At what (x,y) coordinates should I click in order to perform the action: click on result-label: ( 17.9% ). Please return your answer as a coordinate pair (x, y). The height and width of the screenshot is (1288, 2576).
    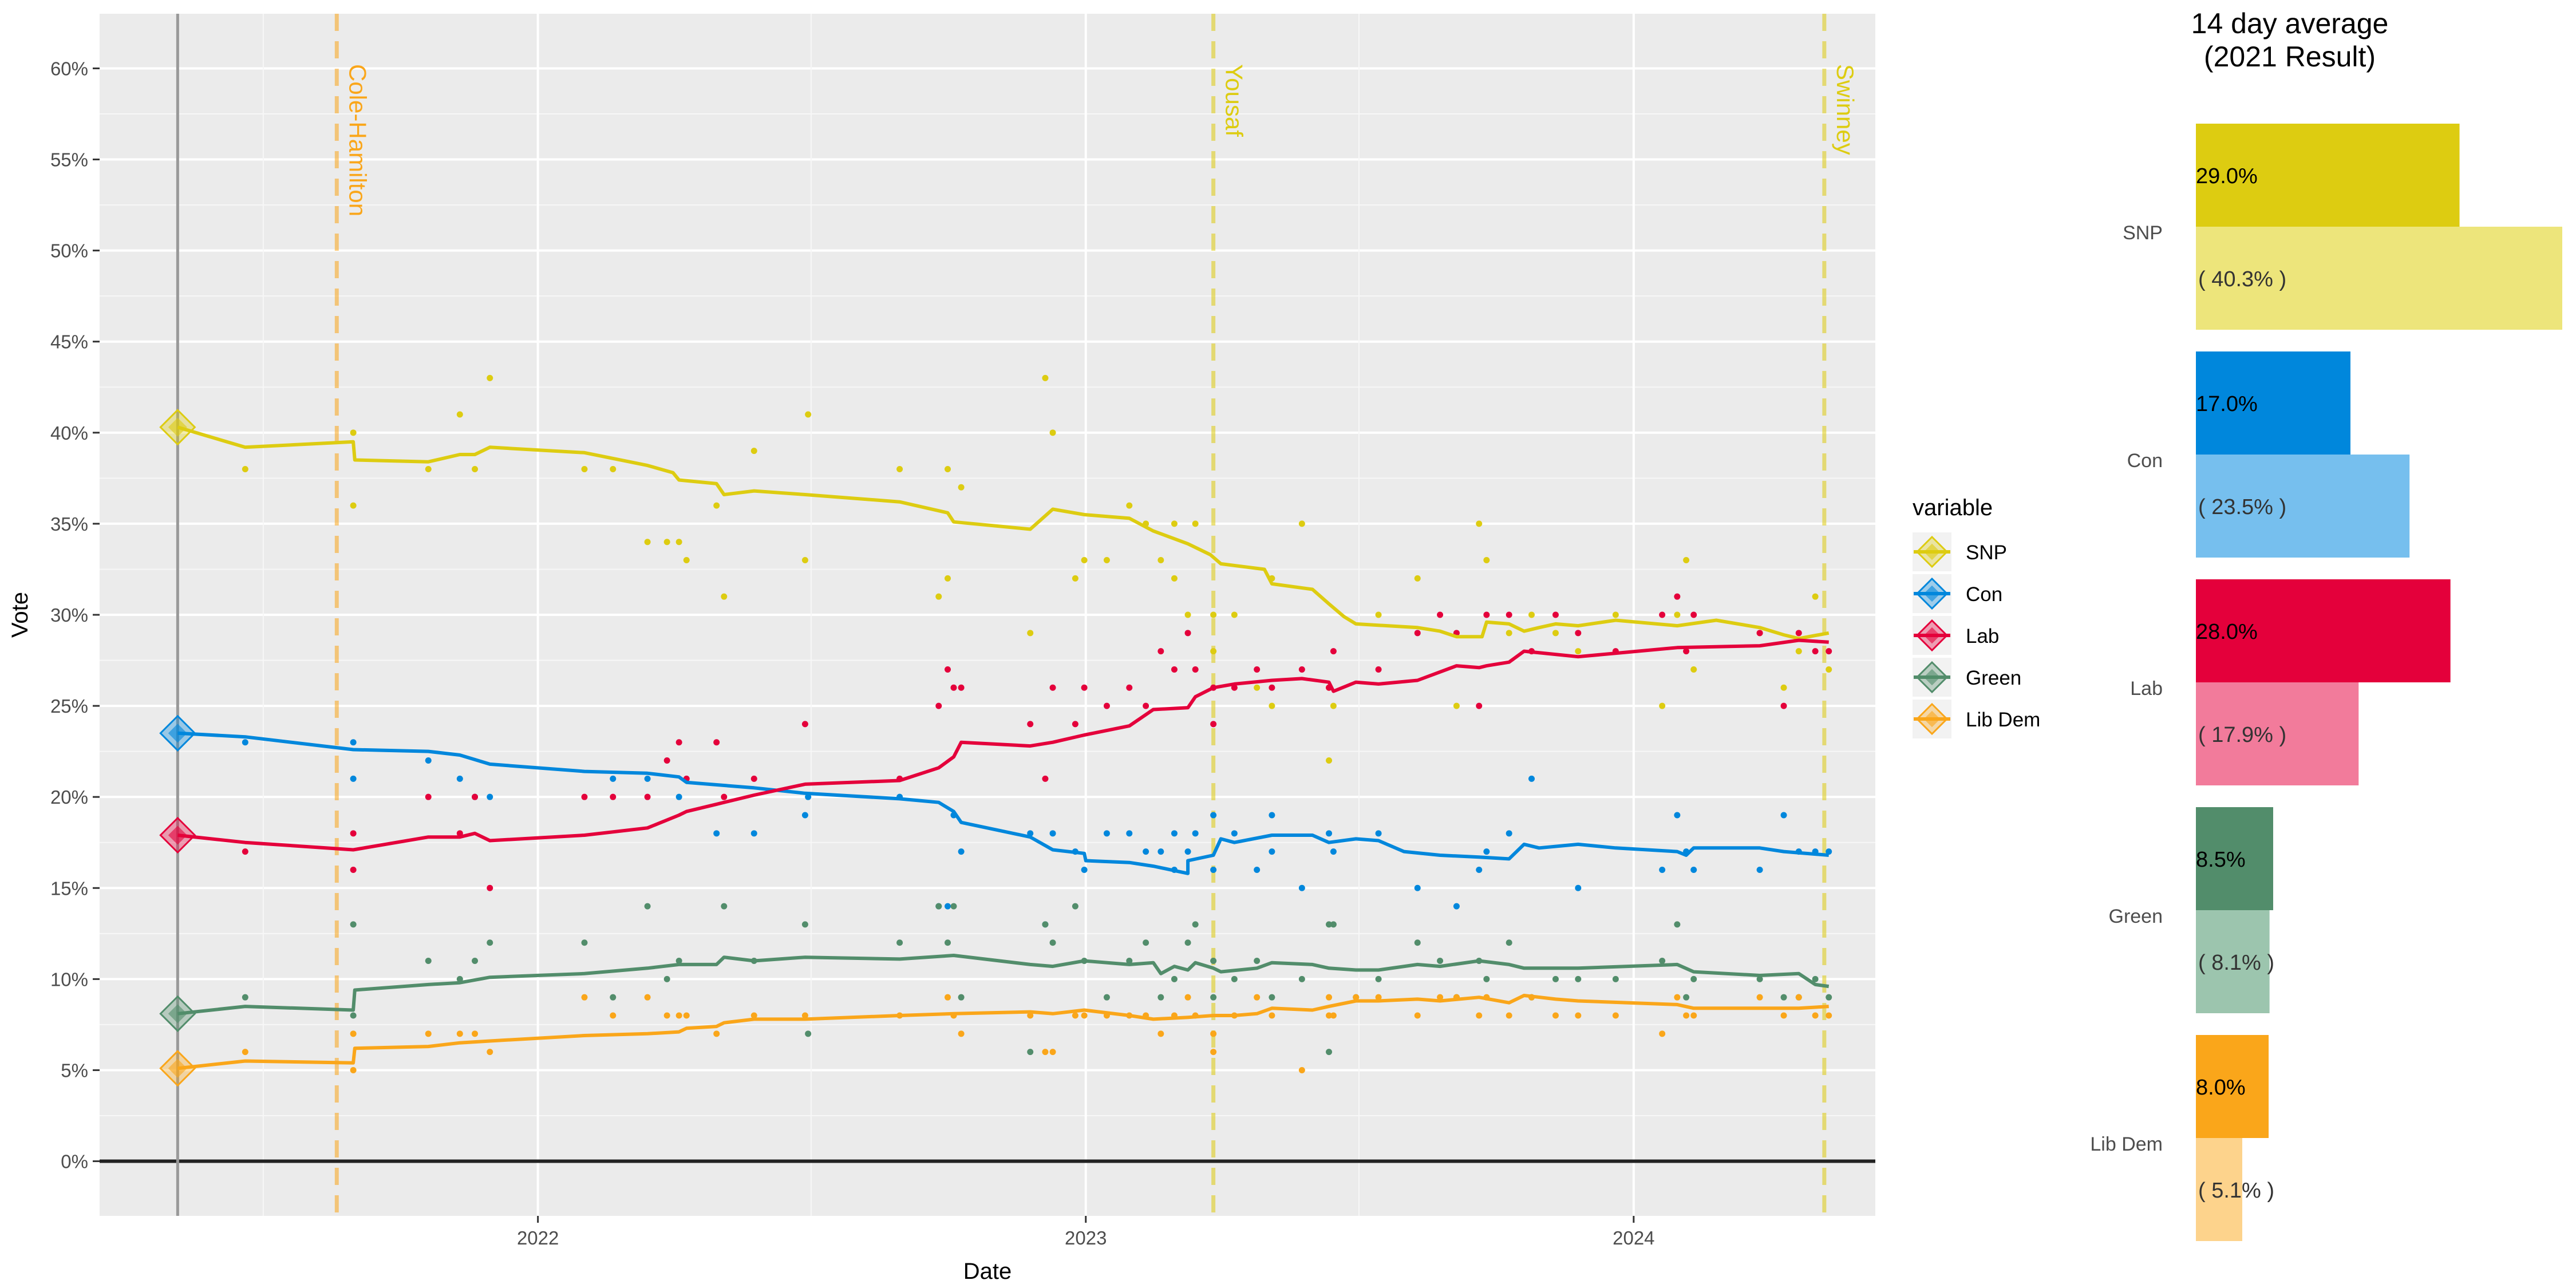
    Looking at the image, I should click on (2242, 735).